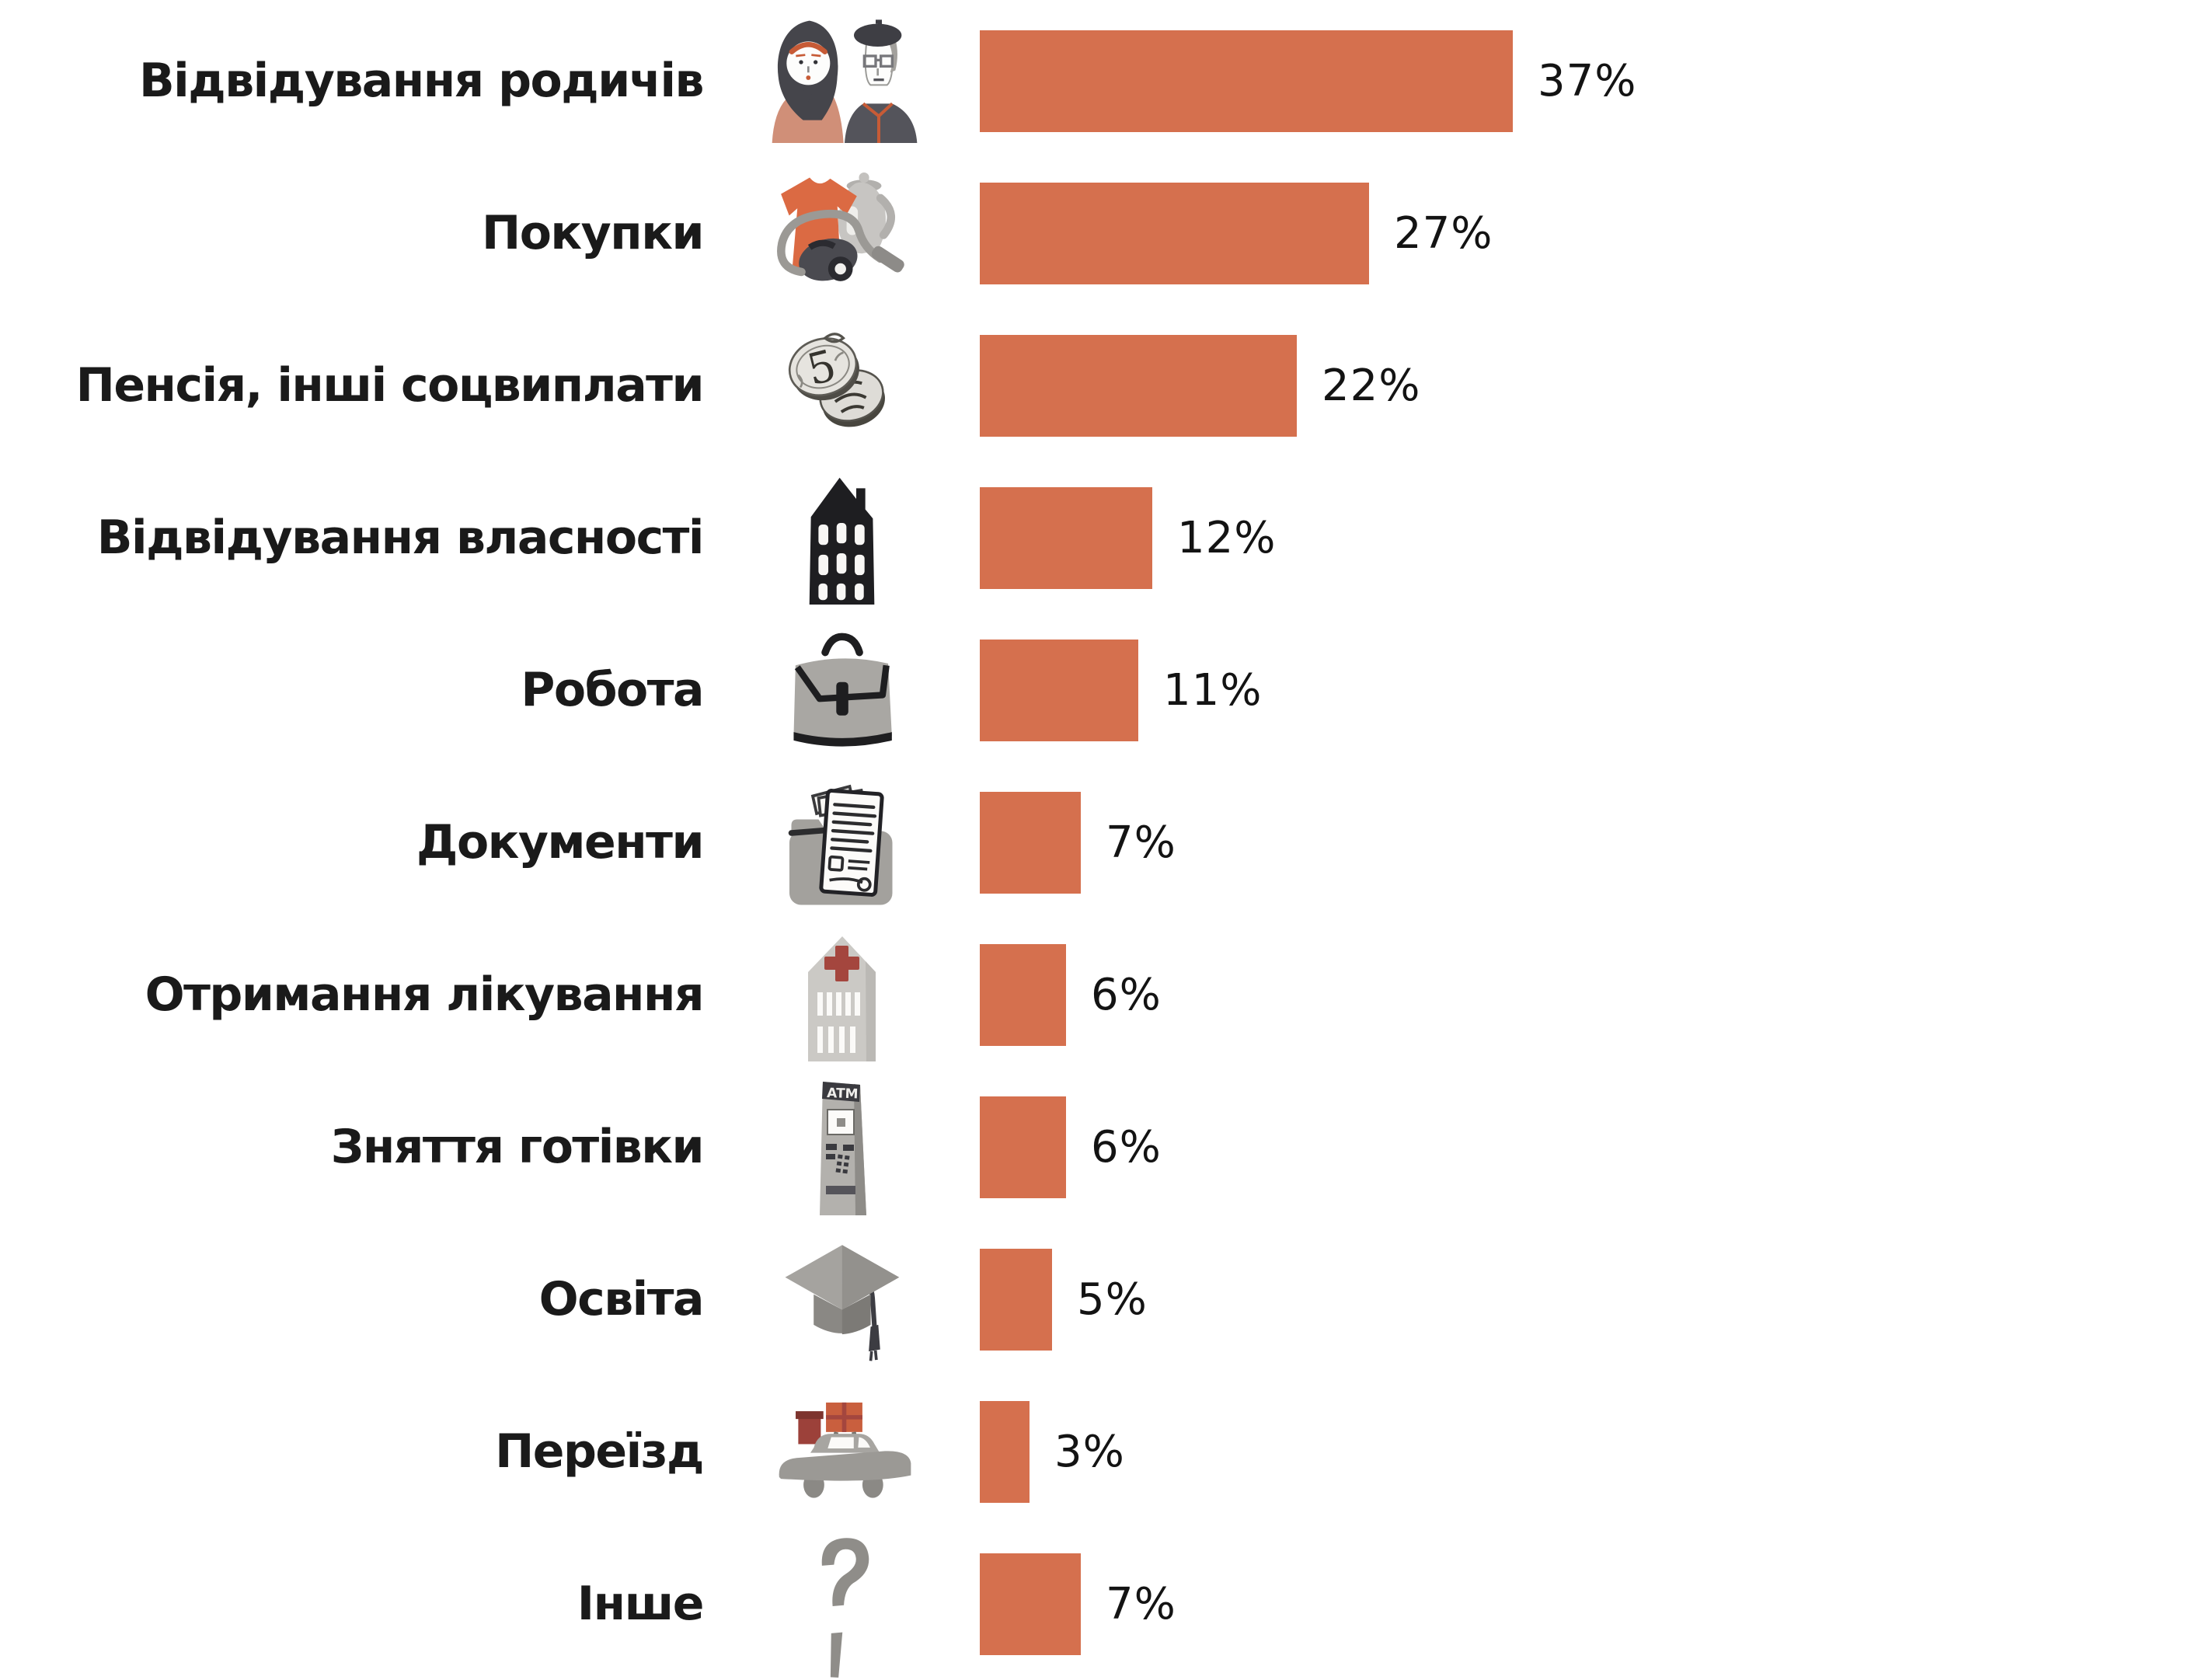 This screenshot has height=1680, width=2188. I want to click on category-label: Переїзд, so click(600, 1452).